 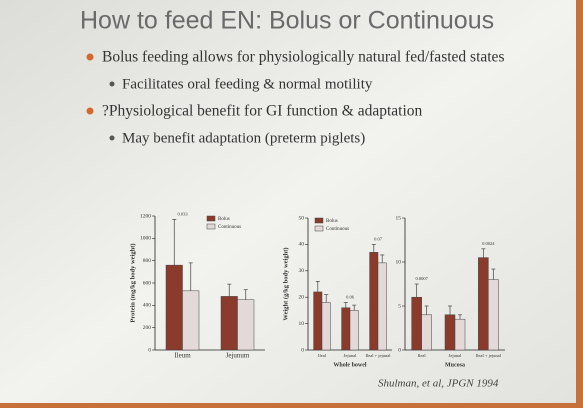 I want to click on y-tick-label: 1200, so click(x=145, y=216).